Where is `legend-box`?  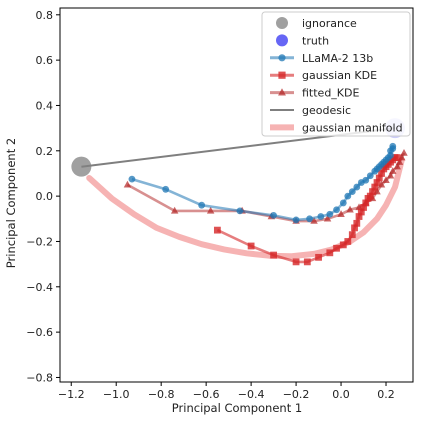 legend-box is located at coordinates (336, 74).